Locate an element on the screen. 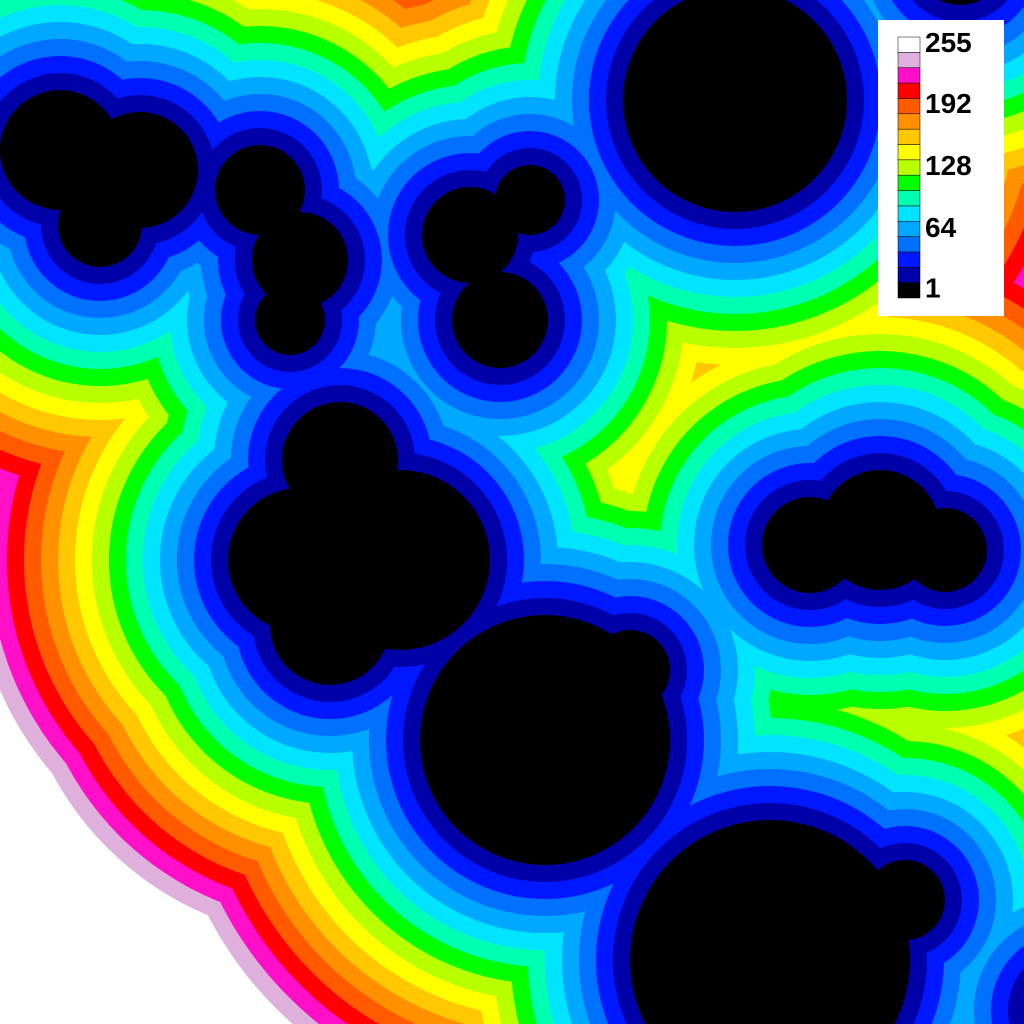 The height and width of the screenshot is (1024, 1024). colorbar-tick-label: 64 is located at coordinates (941, 227).